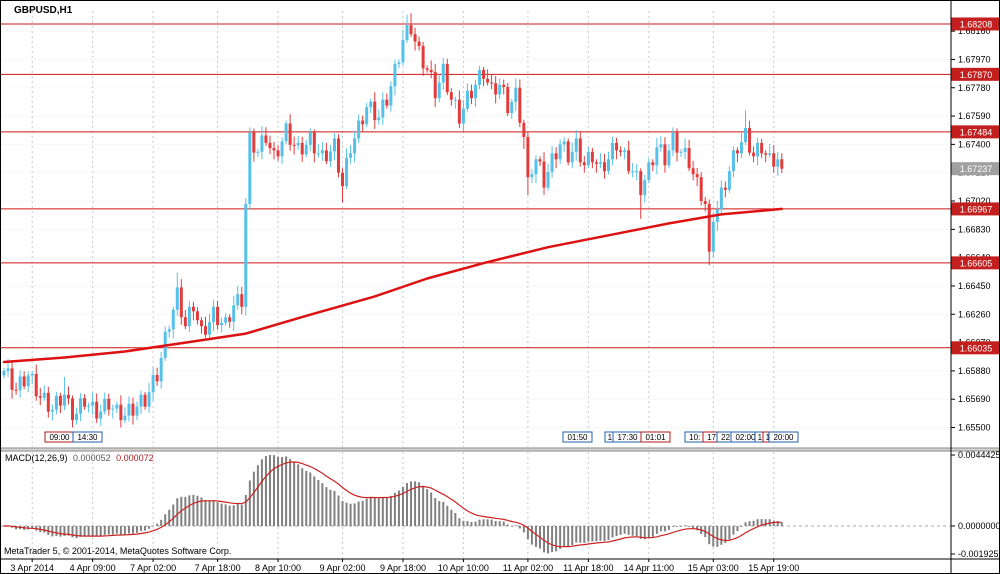 The width and height of the screenshot is (1000, 574). Describe the element at coordinates (588, 568) in the screenshot. I see `time-tick-label: 11 Apr 18:00` at that location.